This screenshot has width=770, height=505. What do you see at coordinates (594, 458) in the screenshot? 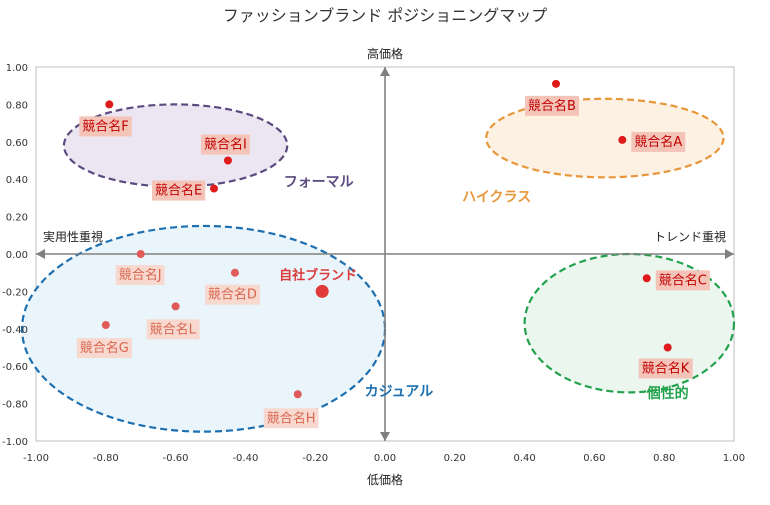
I see `x-tick-label: 0.60` at bounding box center [594, 458].